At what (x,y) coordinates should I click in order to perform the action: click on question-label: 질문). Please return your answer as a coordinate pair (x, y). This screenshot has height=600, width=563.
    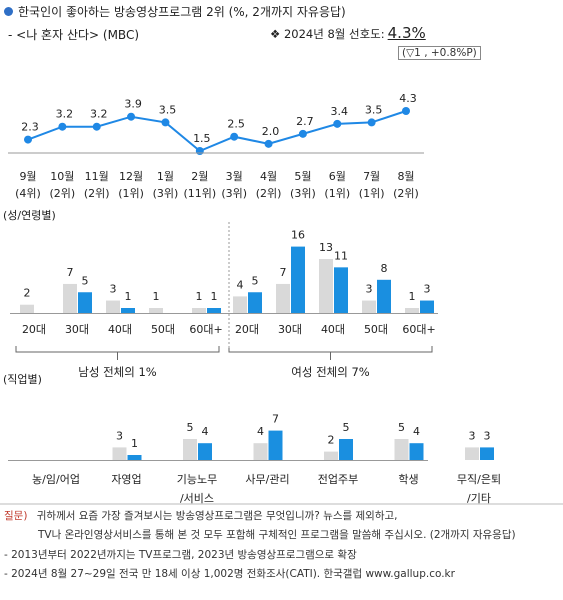
    Looking at the image, I should click on (16, 516).